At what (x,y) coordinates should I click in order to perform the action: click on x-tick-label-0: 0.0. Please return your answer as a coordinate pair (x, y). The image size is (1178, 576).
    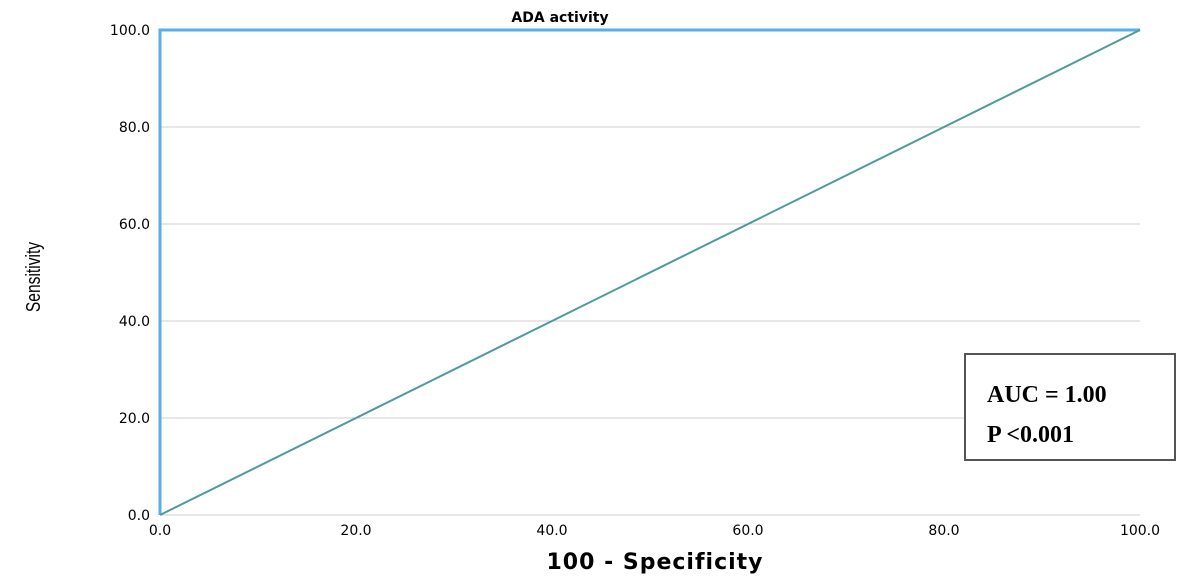
    Looking at the image, I should click on (160, 531).